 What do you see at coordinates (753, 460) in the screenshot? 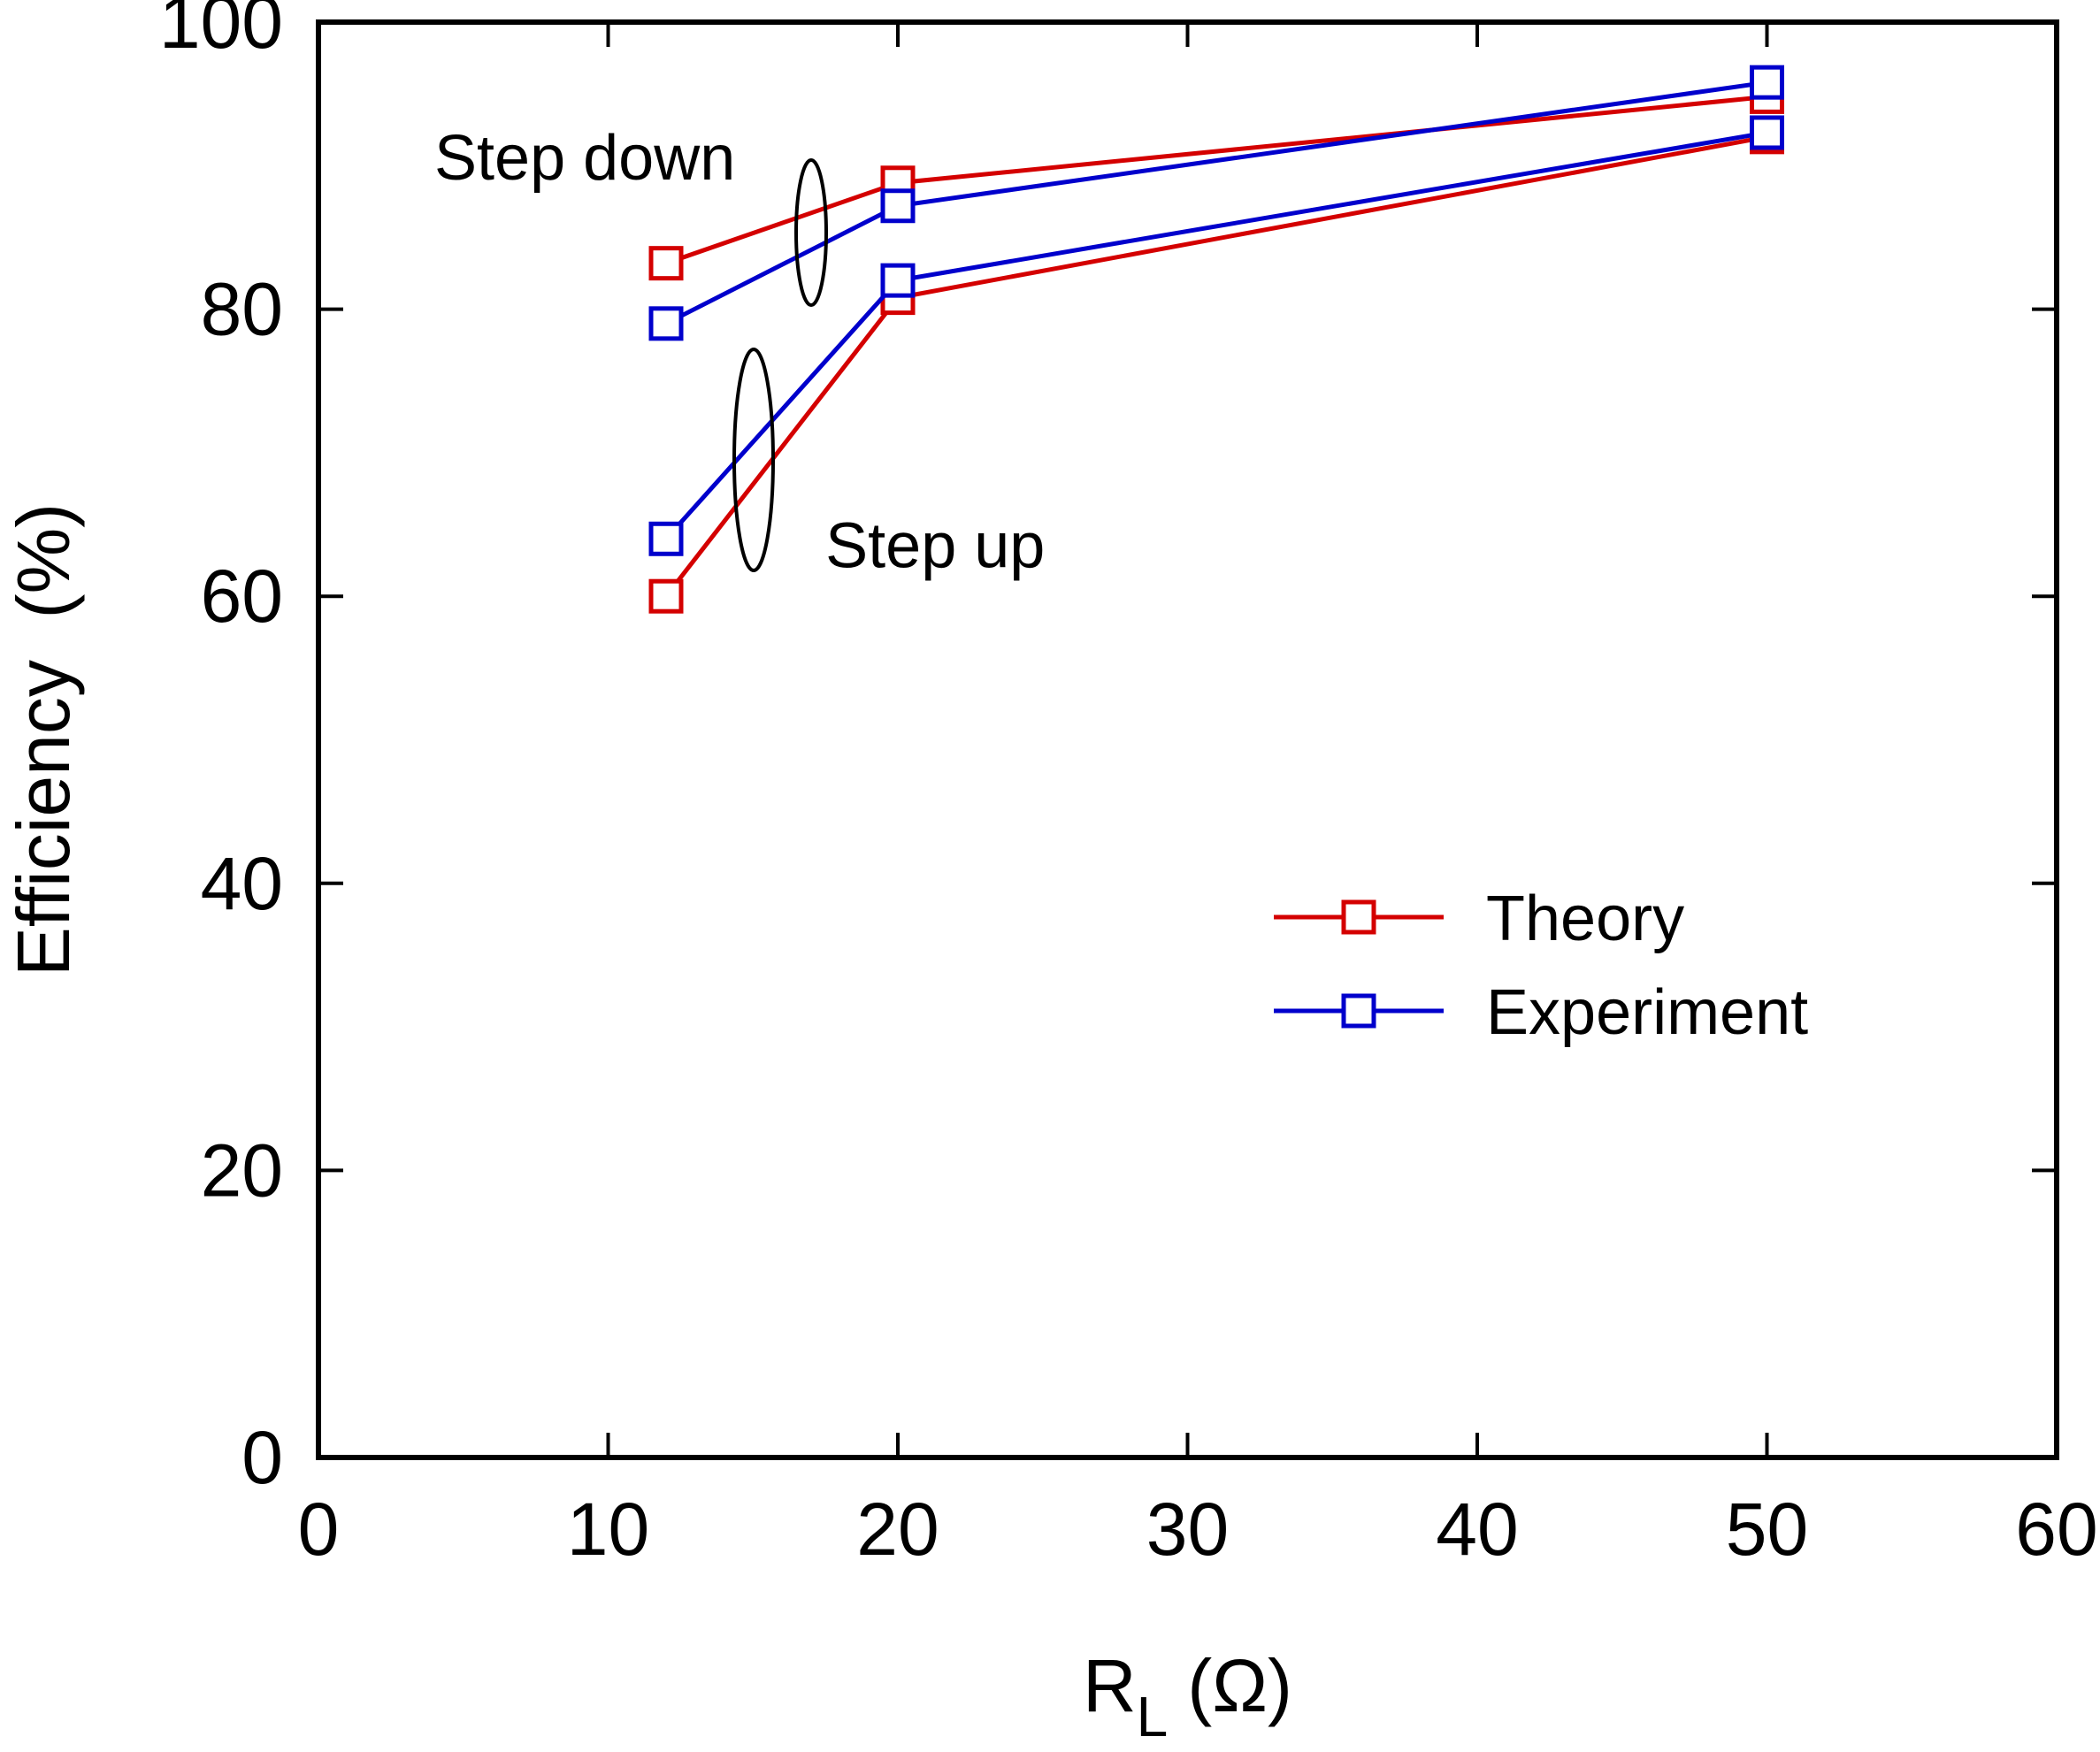
I see `step-up-group-ellipse` at bounding box center [753, 460].